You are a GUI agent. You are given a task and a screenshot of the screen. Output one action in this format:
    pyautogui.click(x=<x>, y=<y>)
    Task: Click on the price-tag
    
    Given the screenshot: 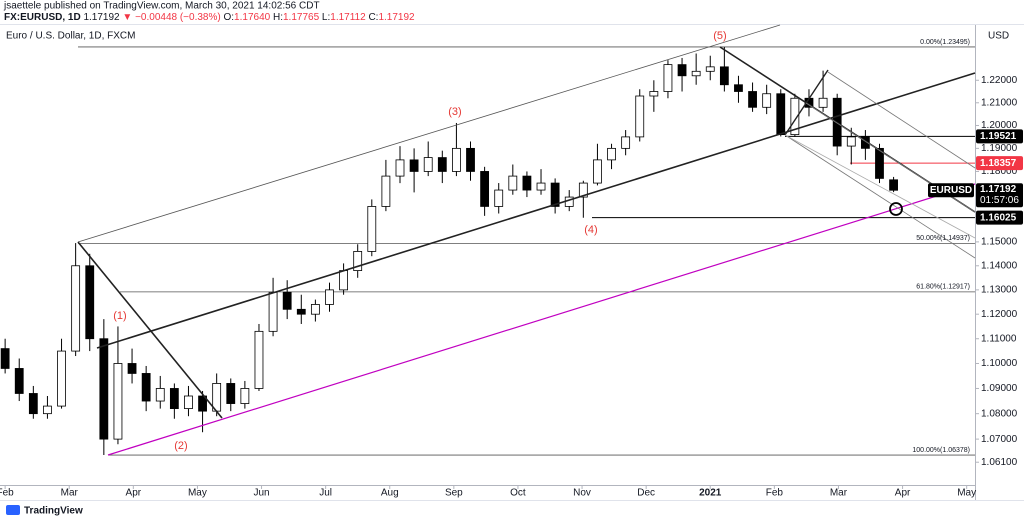 What is the action you would take?
    pyautogui.click(x=999, y=163)
    